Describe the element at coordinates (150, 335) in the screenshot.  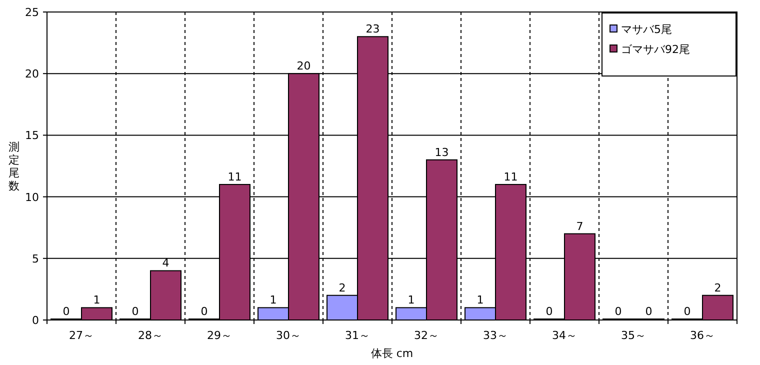
I see `x-tick-label: 28～` at that location.